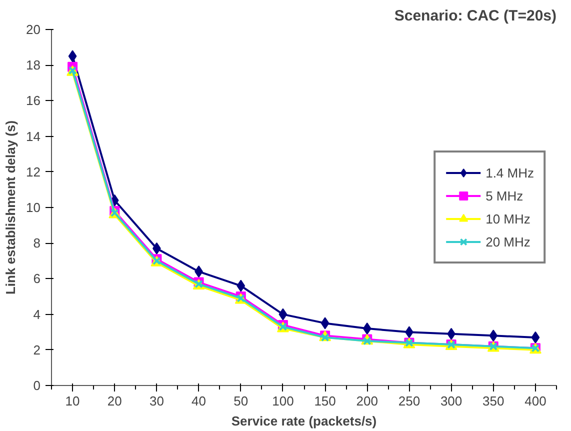 The height and width of the screenshot is (431, 571). I want to click on y-tick-label: 0, so click(37, 385).